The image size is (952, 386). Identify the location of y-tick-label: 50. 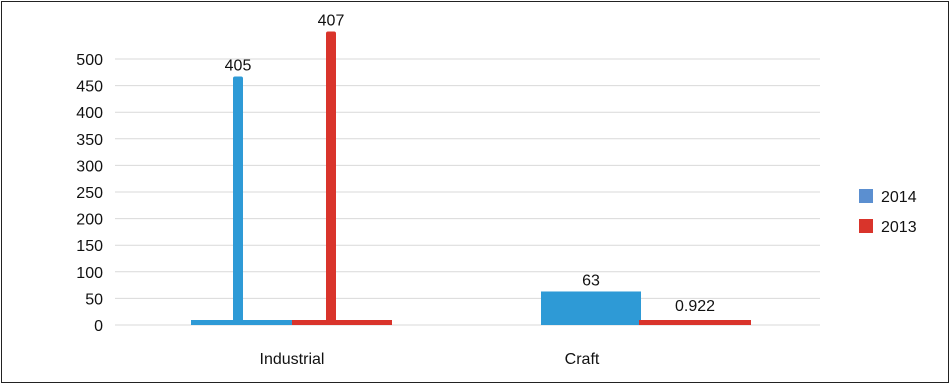
(94, 299).